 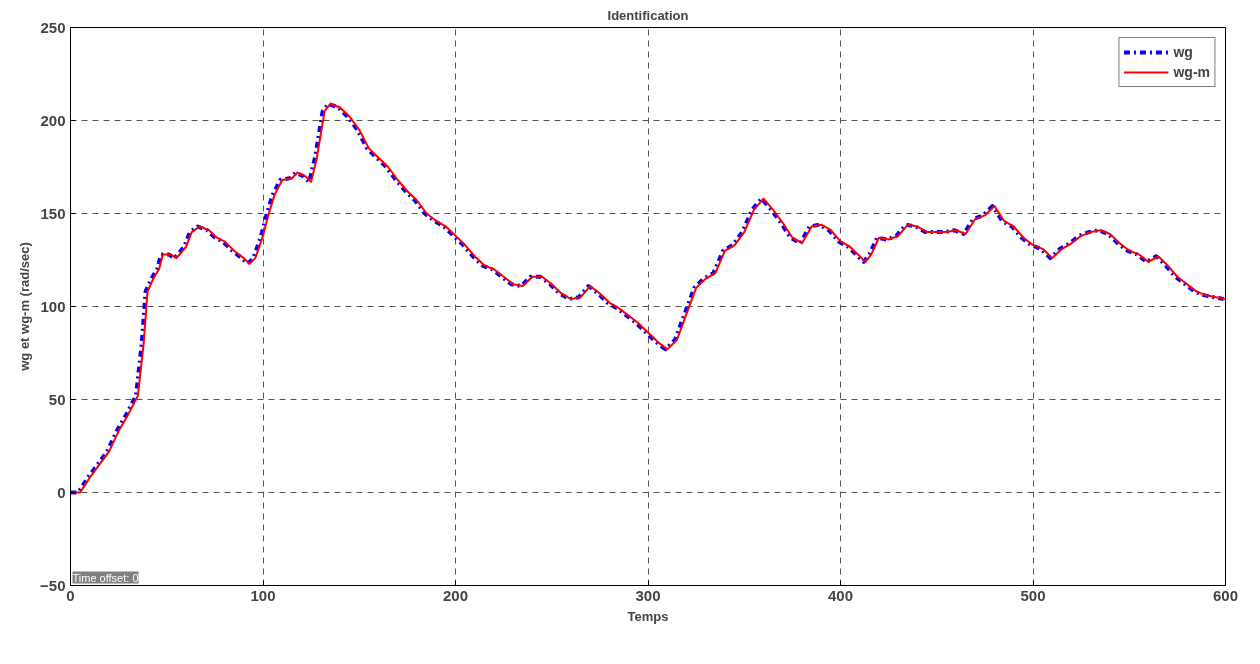 What do you see at coordinates (455, 595) in the screenshot?
I see `x-tick-label: 200` at bounding box center [455, 595].